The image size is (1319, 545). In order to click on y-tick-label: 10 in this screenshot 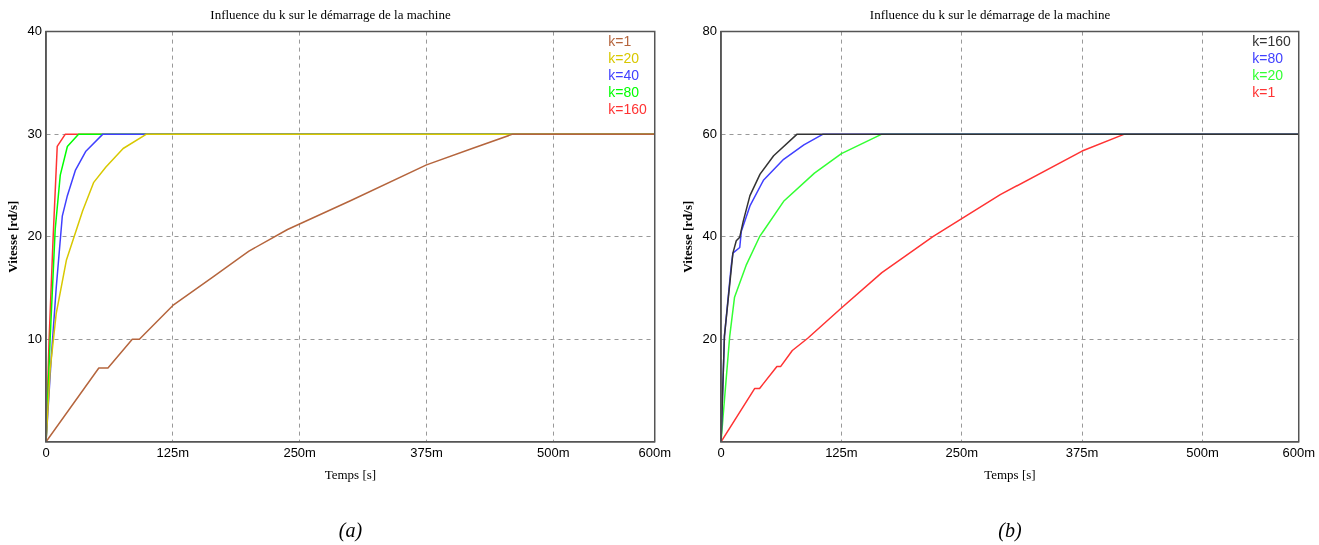, I will do `click(35, 338)`.